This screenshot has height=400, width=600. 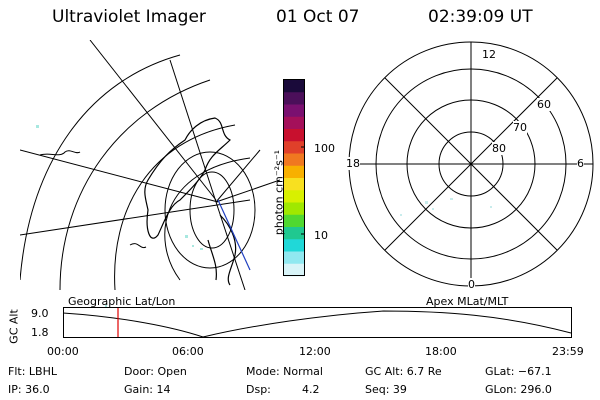 I want to click on gc-alt-axis-label: GC Alt, so click(x=14, y=326).